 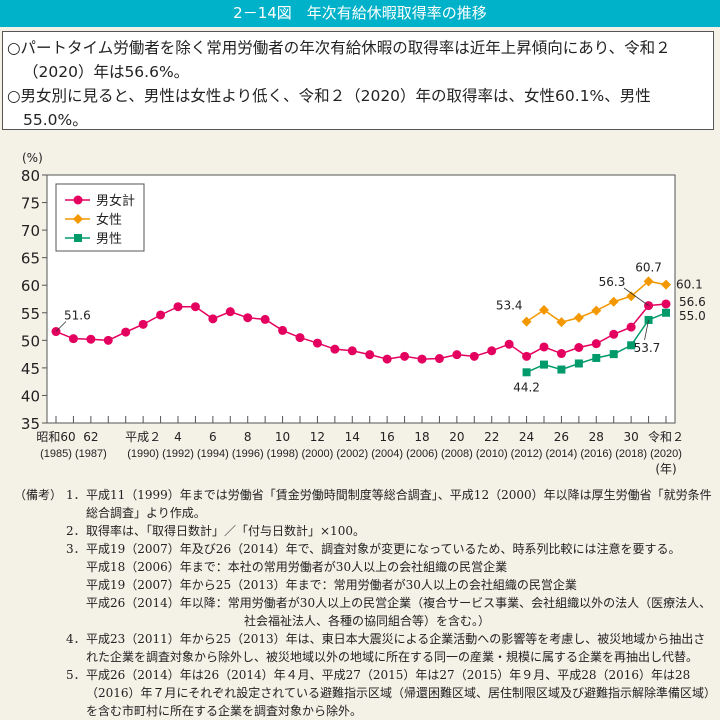 What do you see at coordinates (648, 267) in the screenshot?
I see `data-label: 60.7` at bounding box center [648, 267].